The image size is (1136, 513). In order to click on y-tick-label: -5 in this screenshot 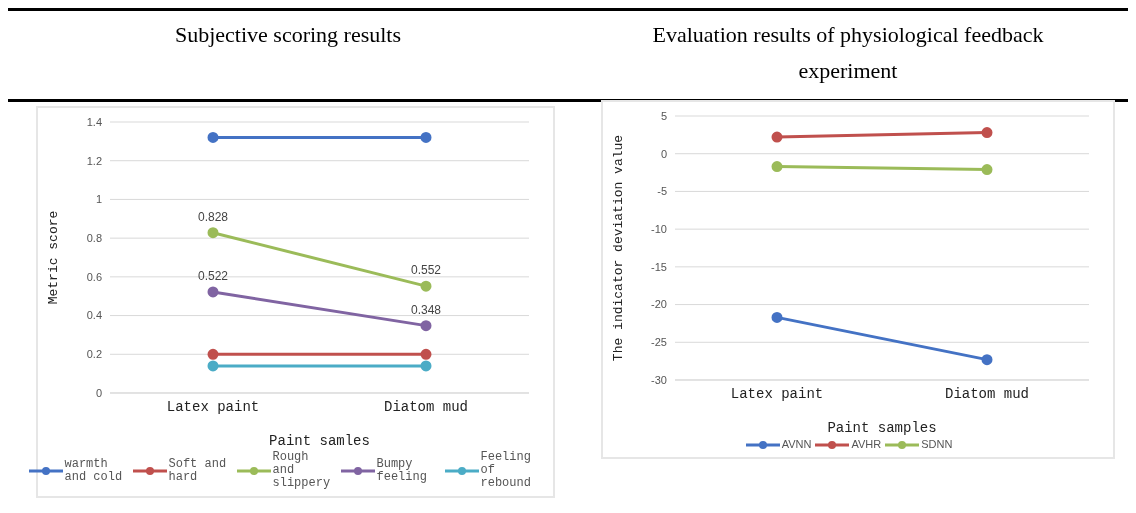, I will do `click(662, 191)`.